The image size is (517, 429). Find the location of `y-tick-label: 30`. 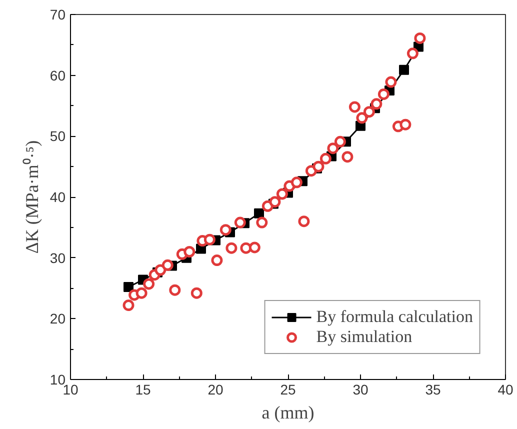

y-tick-label: 30 is located at coordinates (58, 258).